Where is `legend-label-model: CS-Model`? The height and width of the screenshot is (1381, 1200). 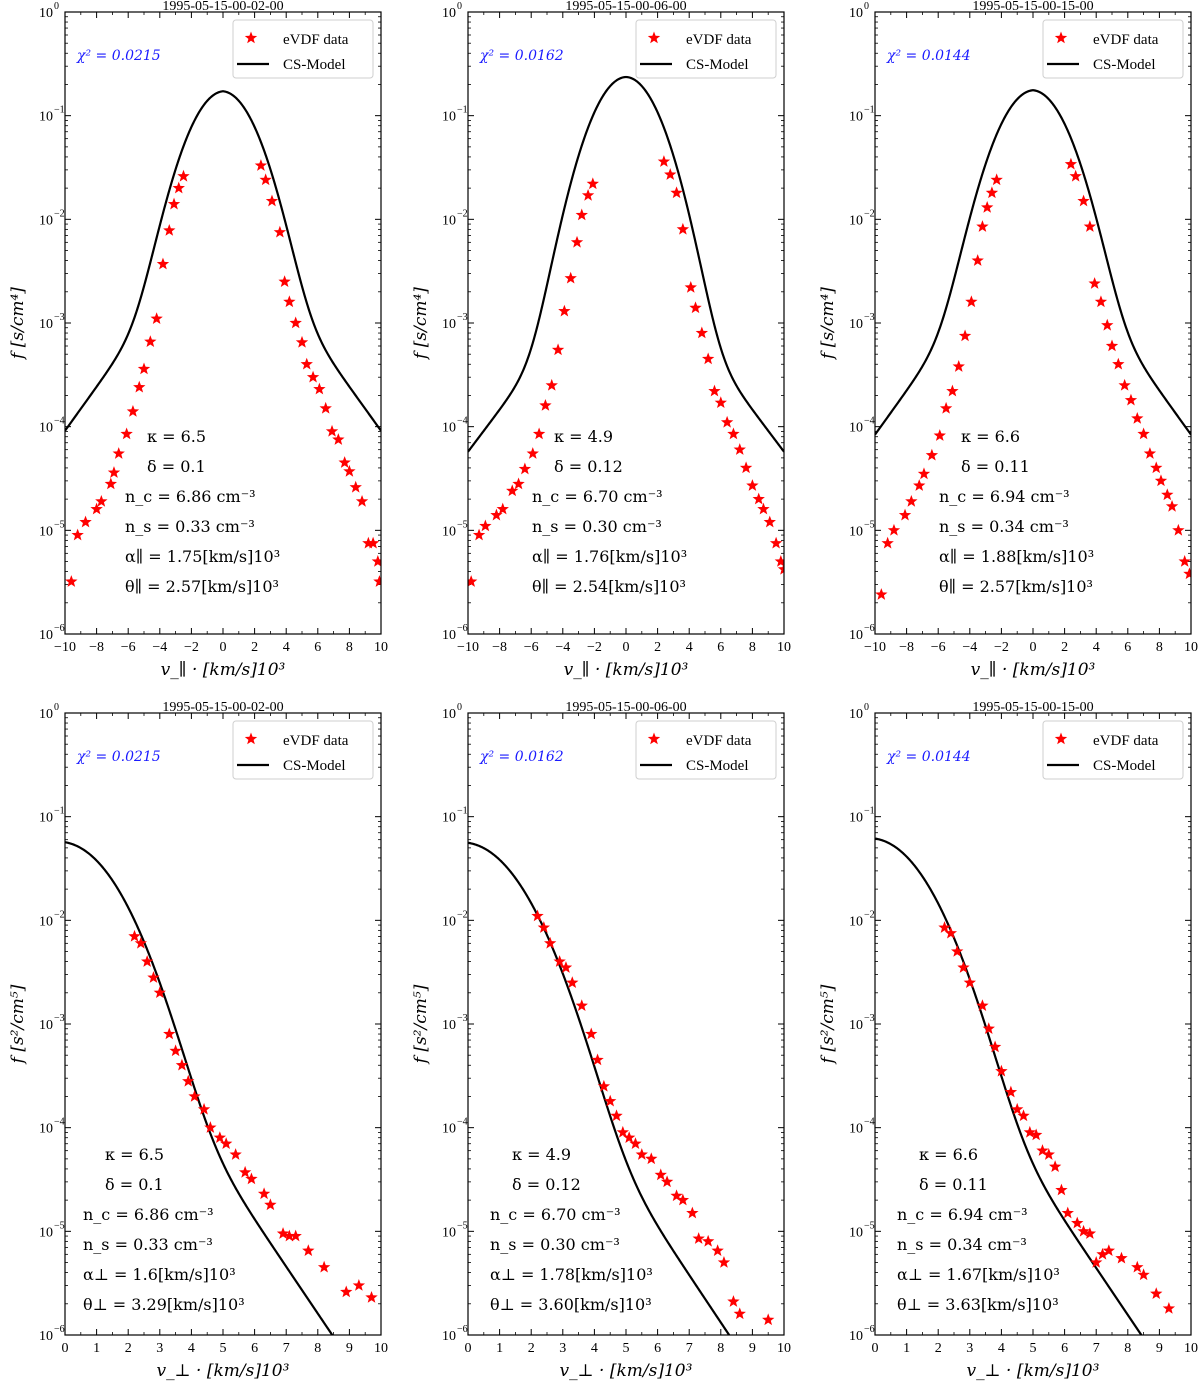 legend-label-model: CS-Model is located at coordinates (1124, 766).